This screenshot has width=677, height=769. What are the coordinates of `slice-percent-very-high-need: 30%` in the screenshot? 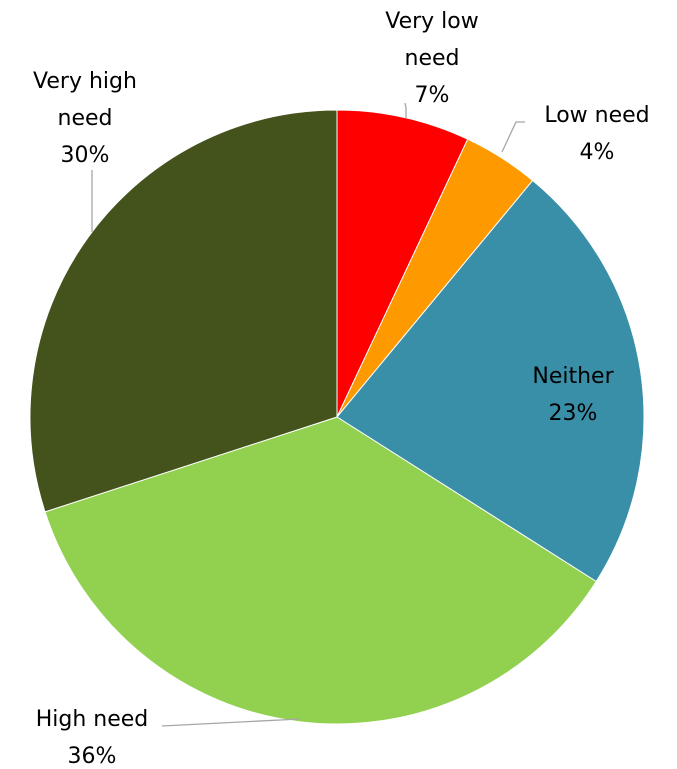 It's located at (85, 155).